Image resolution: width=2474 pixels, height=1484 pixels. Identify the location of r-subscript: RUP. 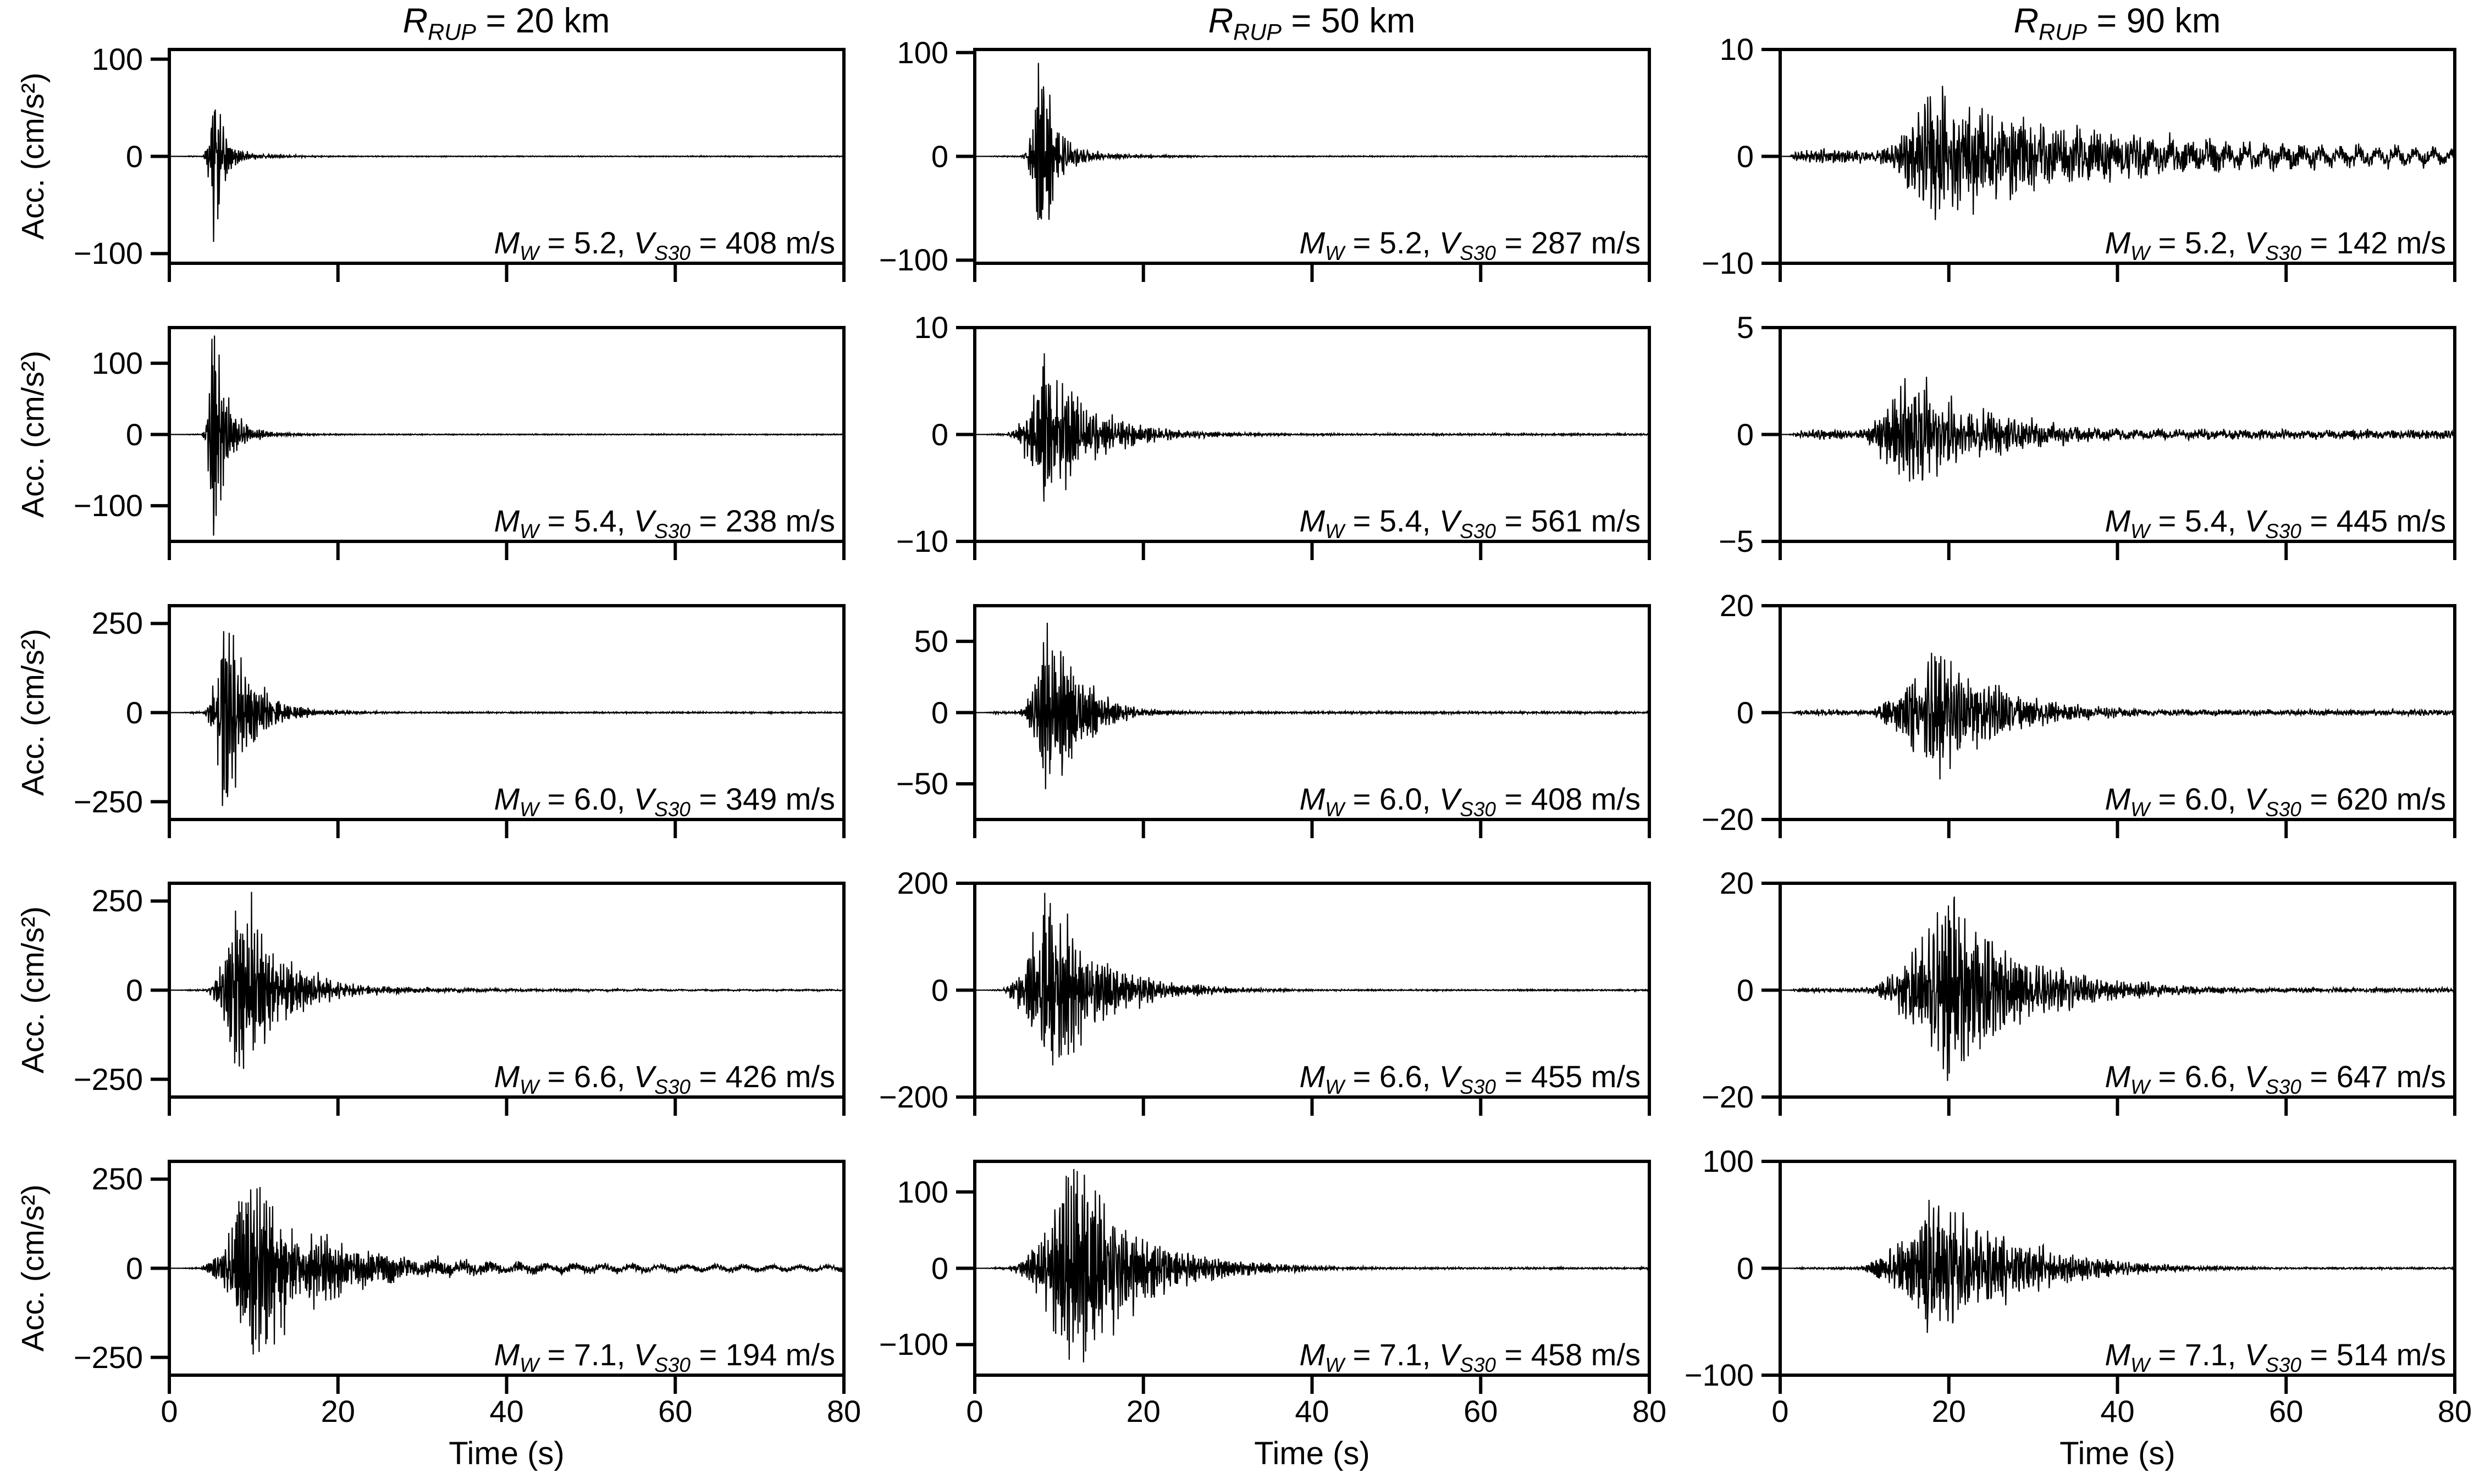
(1258, 32).